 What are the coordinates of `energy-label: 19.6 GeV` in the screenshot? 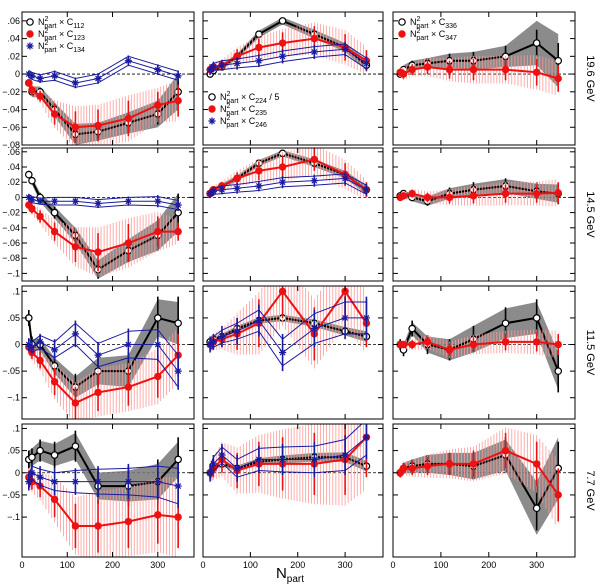 It's located at (590, 78).